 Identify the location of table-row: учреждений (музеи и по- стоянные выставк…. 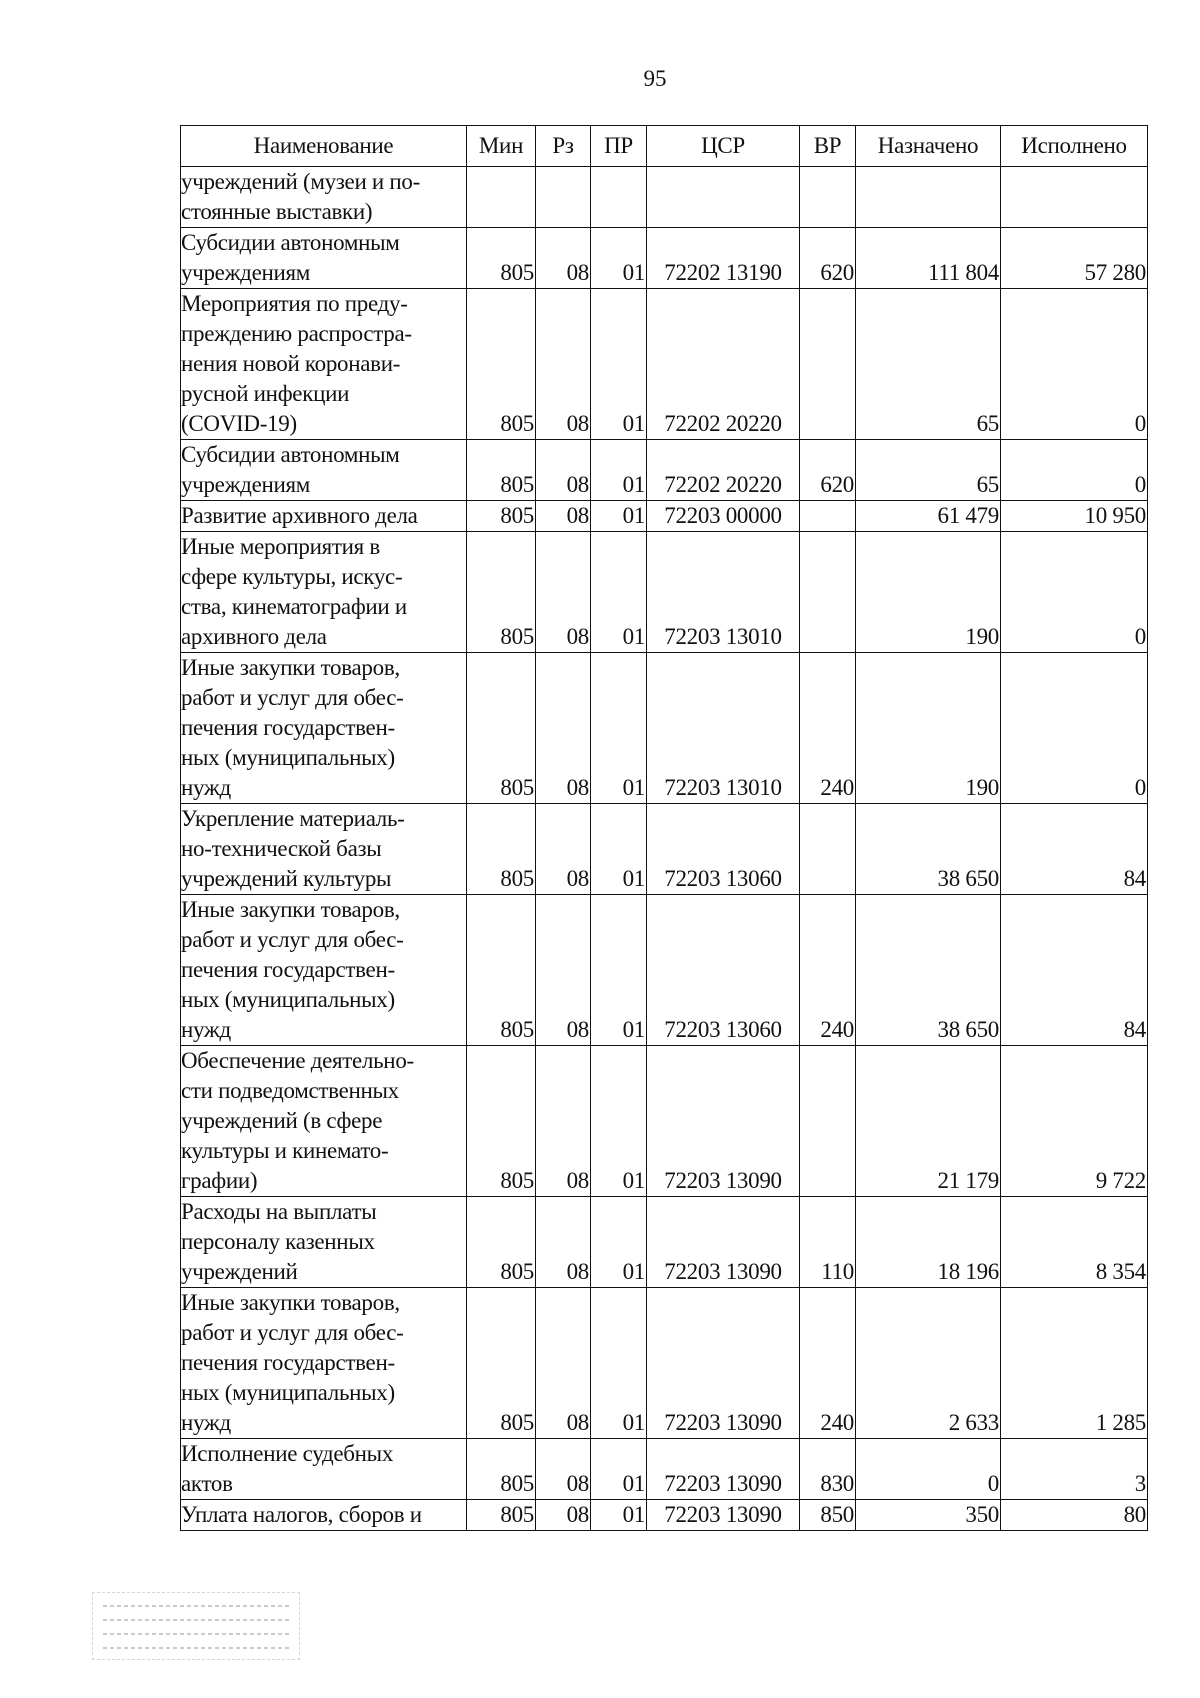
(664, 197).